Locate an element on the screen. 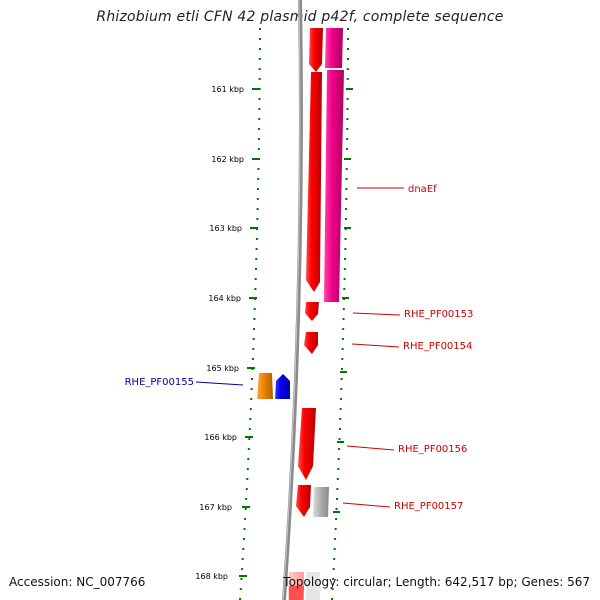 The image size is (600, 600). accession-text: Accession: NC_007766 is located at coordinates (77, 582).